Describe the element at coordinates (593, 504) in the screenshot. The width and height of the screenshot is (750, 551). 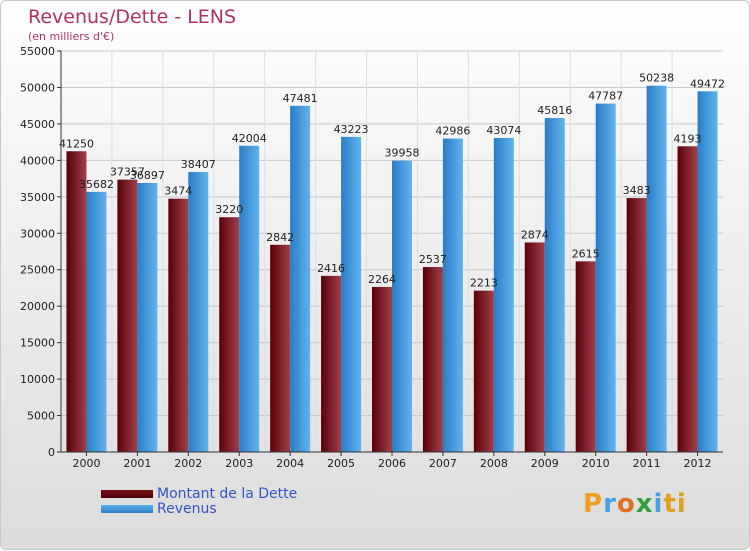
I see `logo-letter: P` at that location.